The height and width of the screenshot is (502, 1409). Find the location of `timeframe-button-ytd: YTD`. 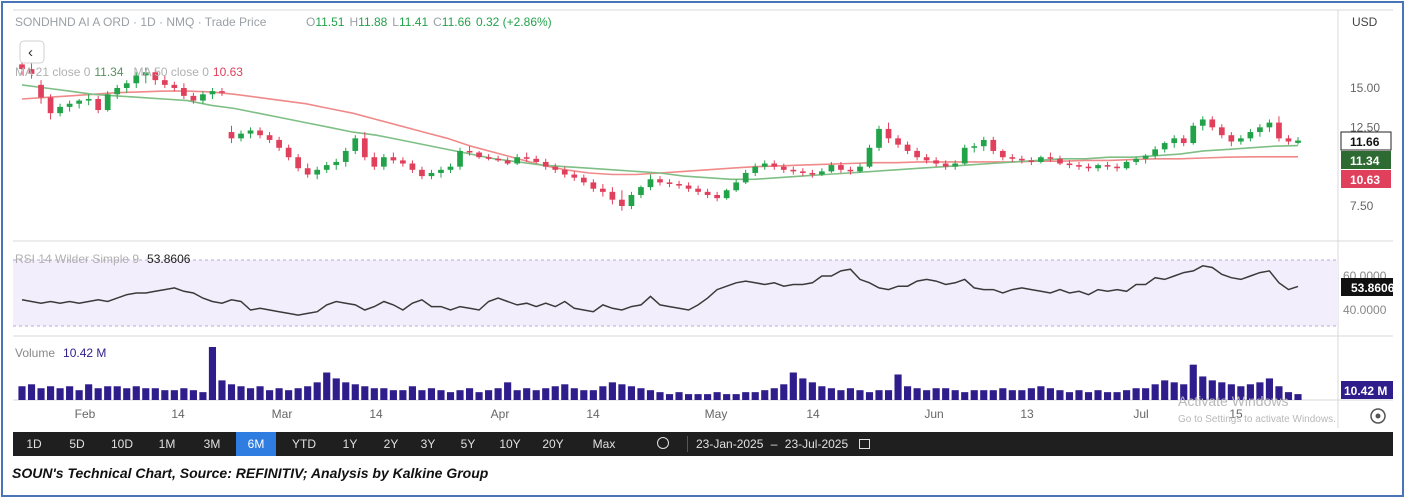

timeframe-button-ytd: YTD is located at coordinates (304, 444).